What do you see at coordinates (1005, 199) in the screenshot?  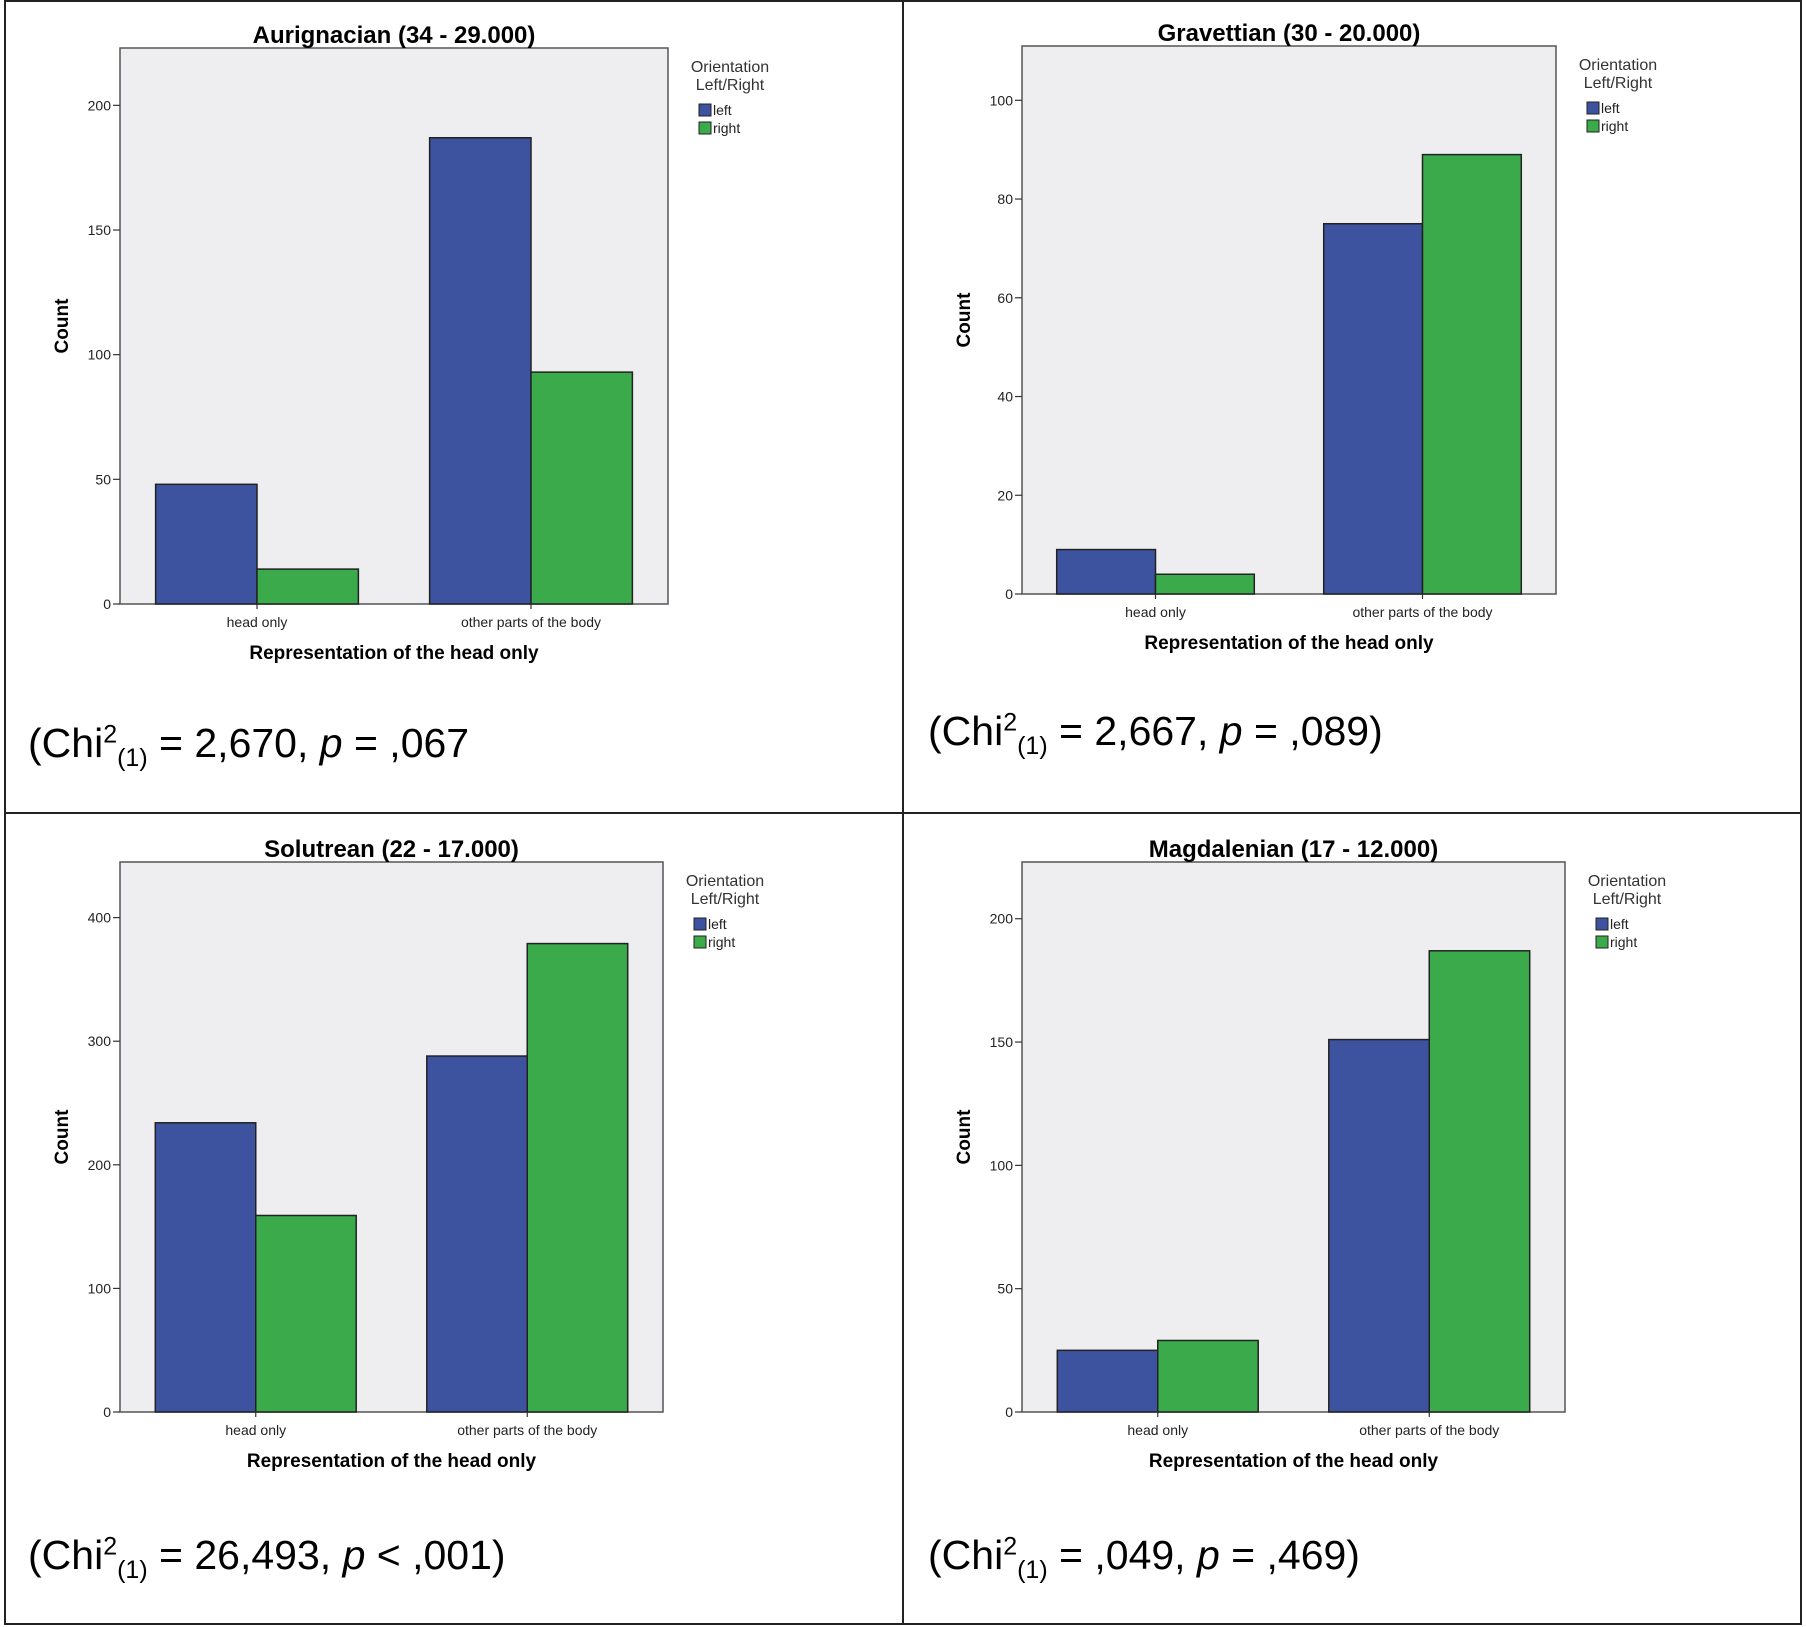 I see `y-tick-label: 80` at bounding box center [1005, 199].